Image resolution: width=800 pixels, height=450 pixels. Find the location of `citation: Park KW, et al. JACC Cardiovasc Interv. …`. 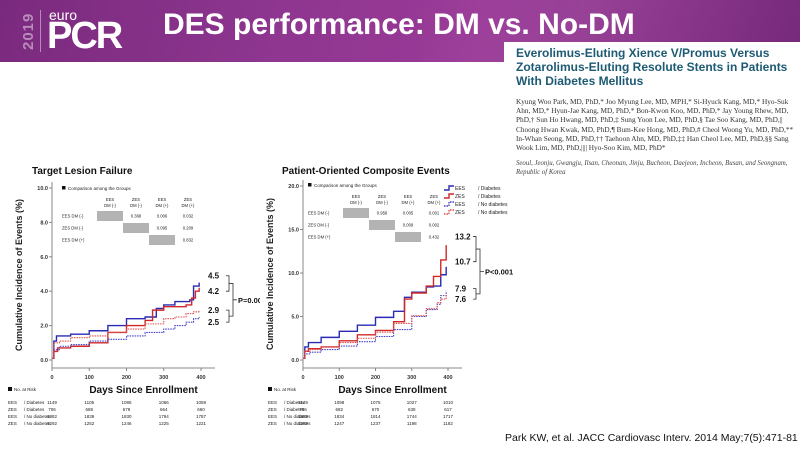

citation: Park KW, et al. JACC Cardiovasc Interv. … is located at coordinates (651, 438).